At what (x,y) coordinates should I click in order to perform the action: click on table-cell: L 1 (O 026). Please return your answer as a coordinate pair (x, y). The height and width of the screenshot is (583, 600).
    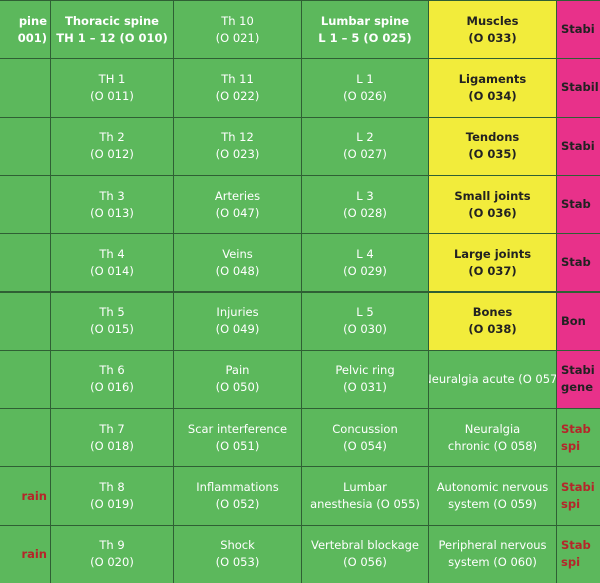
    Looking at the image, I should click on (365, 88).